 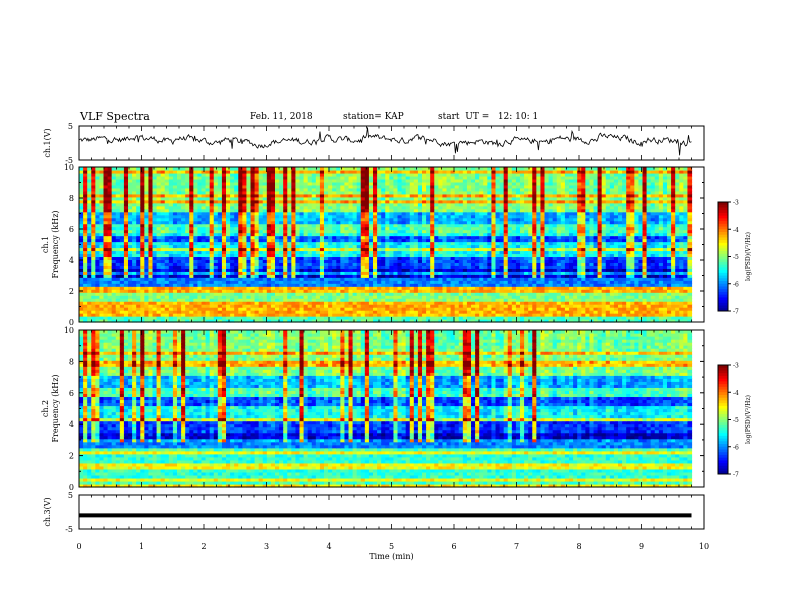 What do you see at coordinates (71, 260) in the screenshot?
I see `ytick-label: 4` at bounding box center [71, 260].